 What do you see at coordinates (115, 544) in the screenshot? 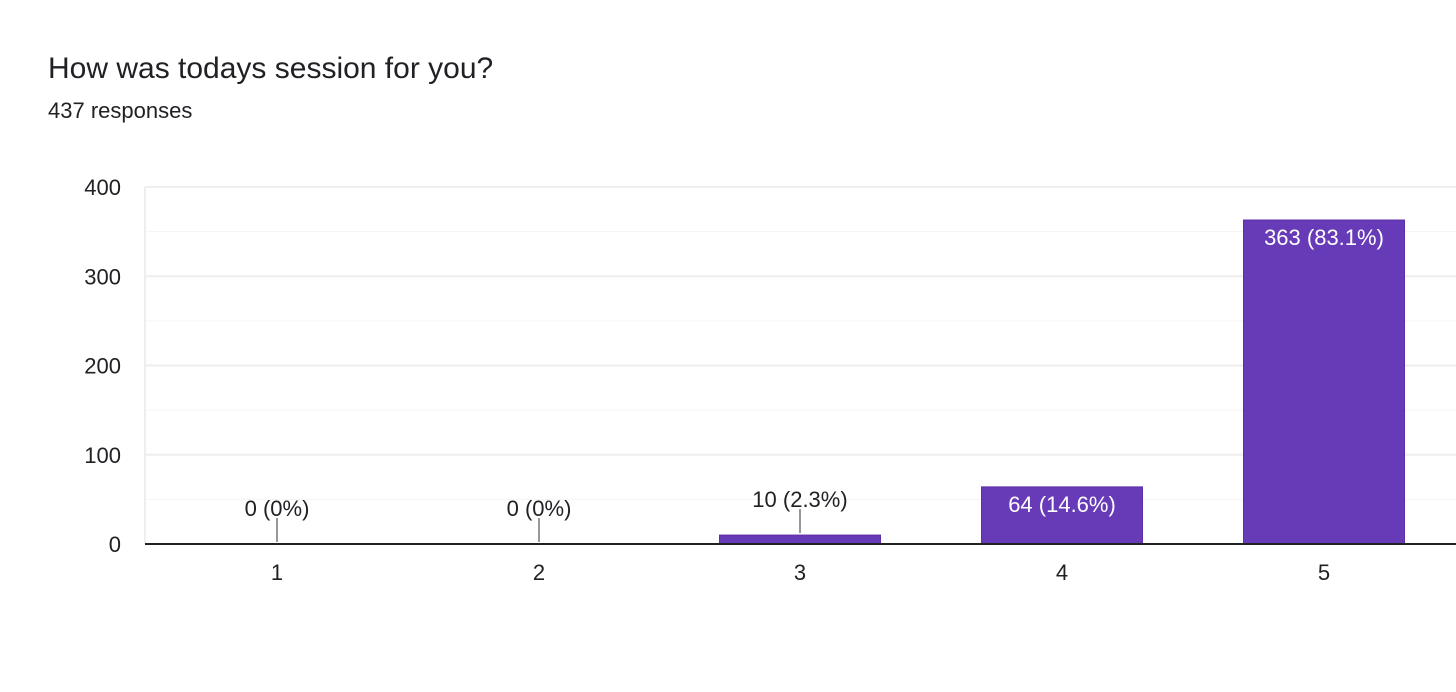
I see `y-tick-label: 0` at bounding box center [115, 544].